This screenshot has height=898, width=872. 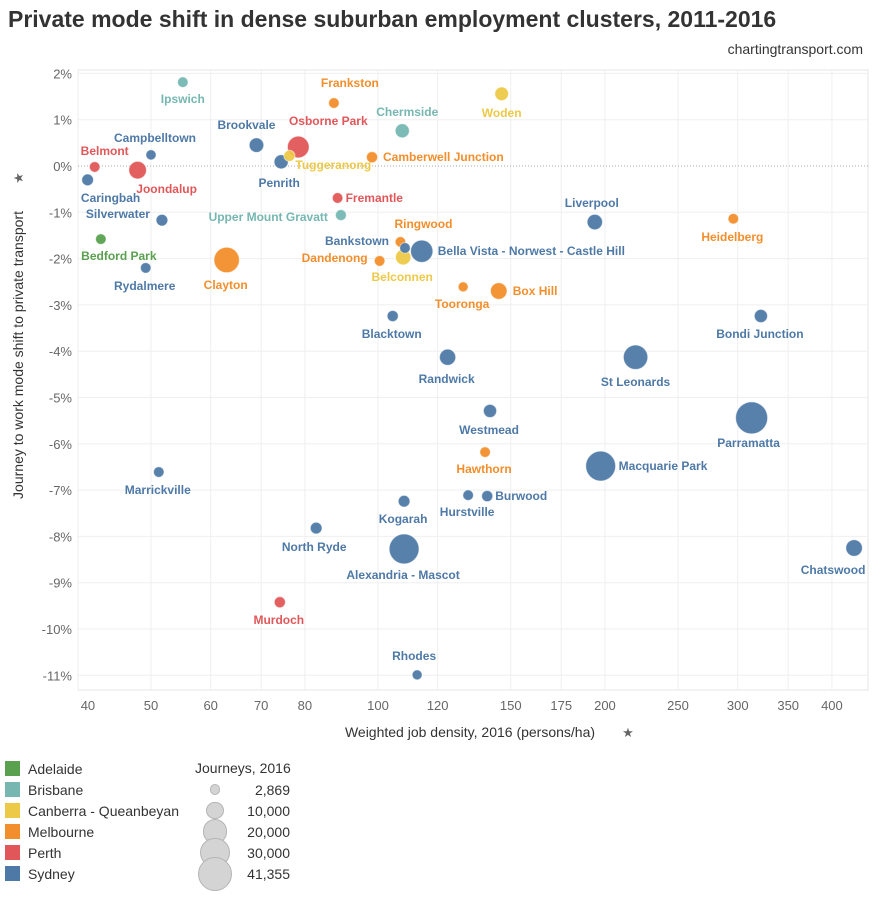 What do you see at coordinates (272, 789) in the screenshot?
I see `size-legend-value: 2,869` at bounding box center [272, 789].